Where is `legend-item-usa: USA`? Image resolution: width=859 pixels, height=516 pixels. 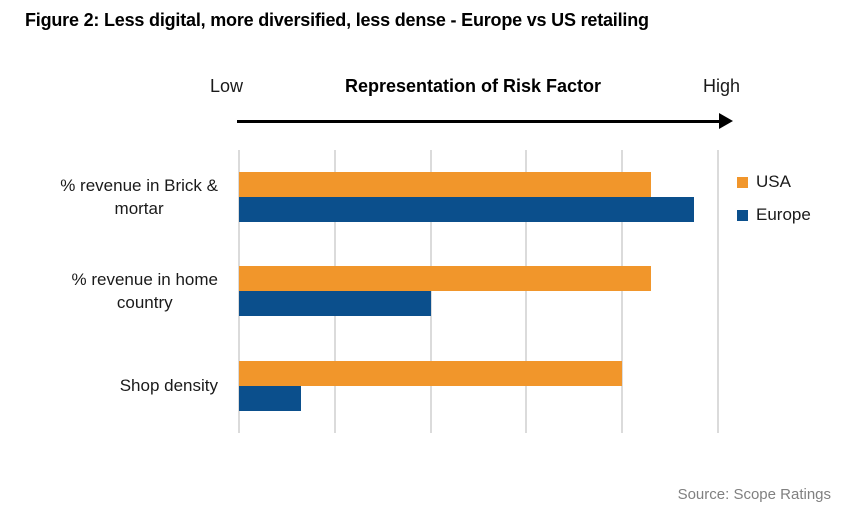
legend-item-usa: USA is located at coordinates (774, 182).